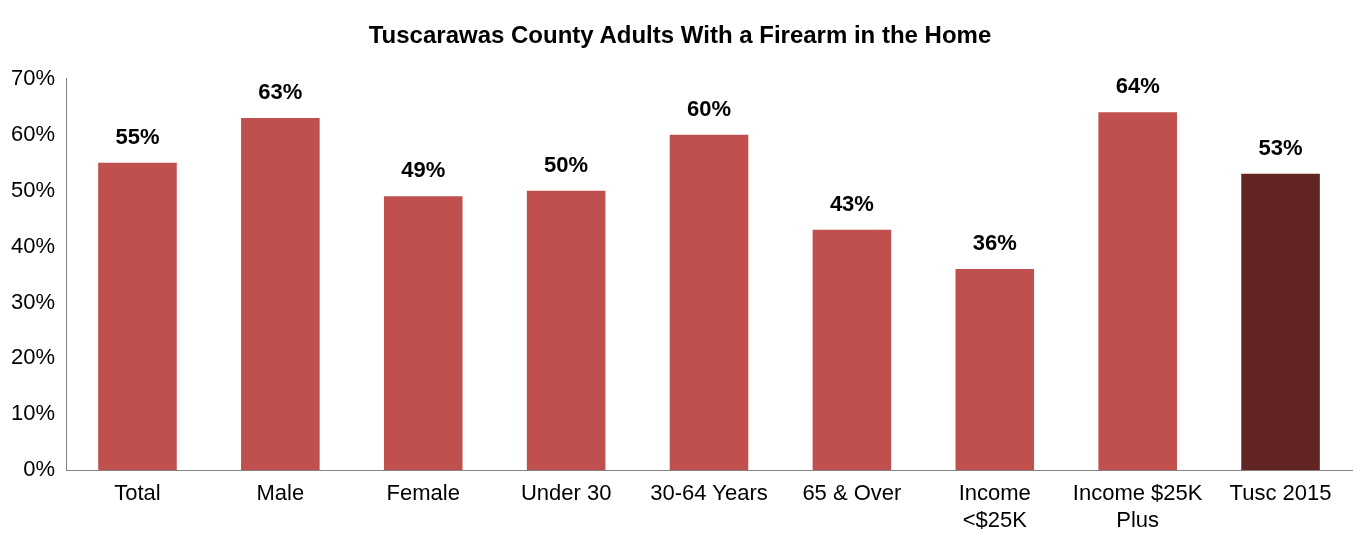 The image size is (1370, 545). I want to click on x-tick-label: Male, so click(280, 493).